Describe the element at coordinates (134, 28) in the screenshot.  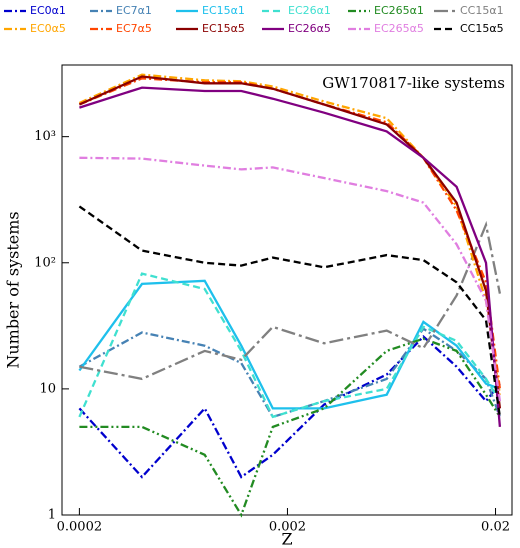
I see `legend-label: EC7α5` at that location.